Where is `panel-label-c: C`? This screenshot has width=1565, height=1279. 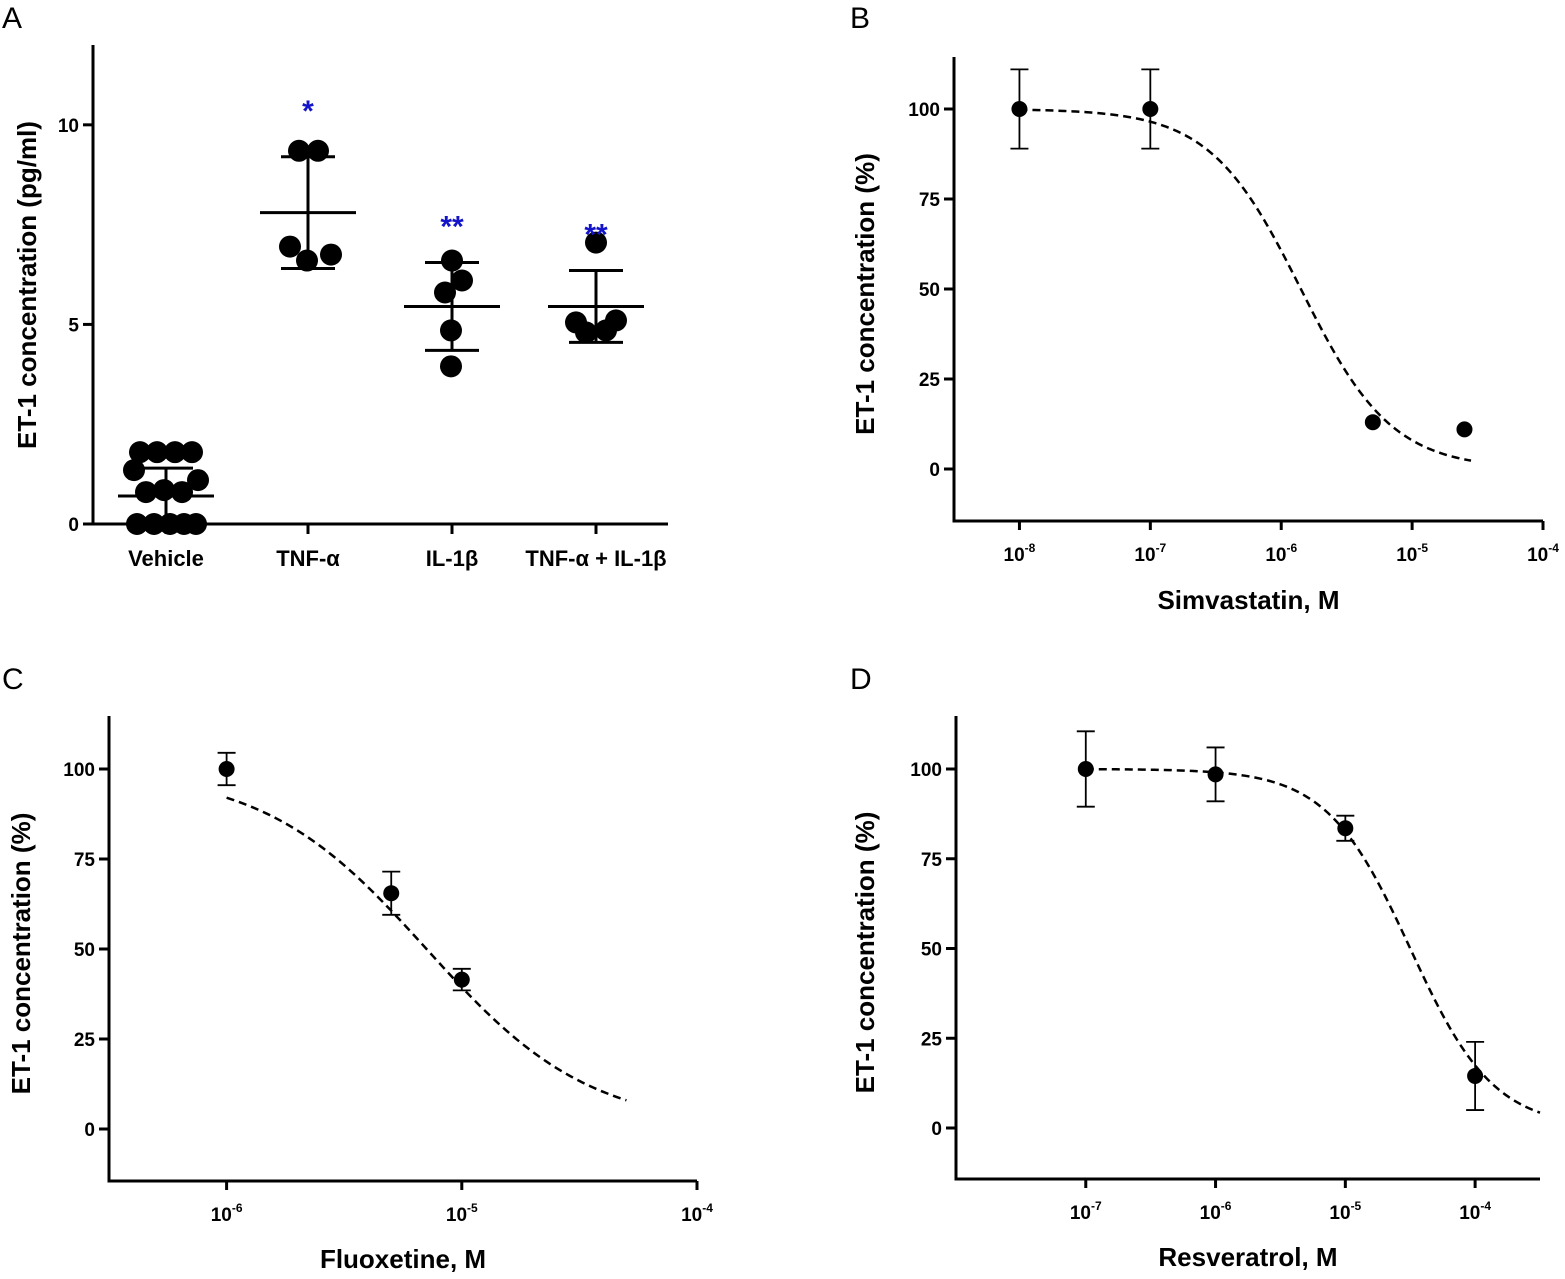
panel-label-c: C is located at coordinates (13, 679).